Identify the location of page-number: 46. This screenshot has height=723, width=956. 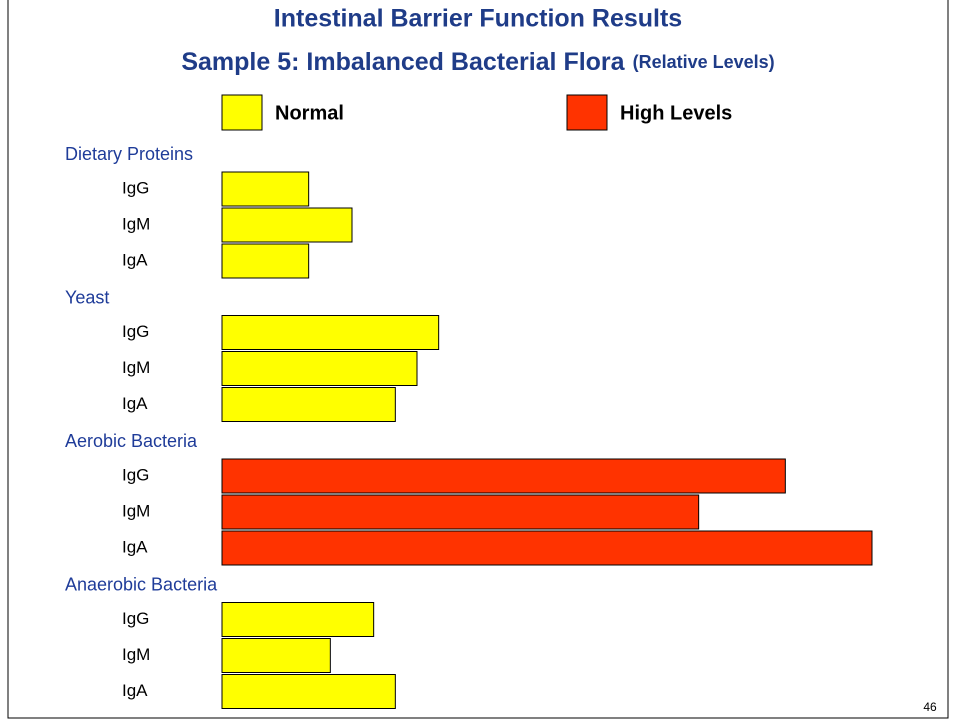
(930, 707).